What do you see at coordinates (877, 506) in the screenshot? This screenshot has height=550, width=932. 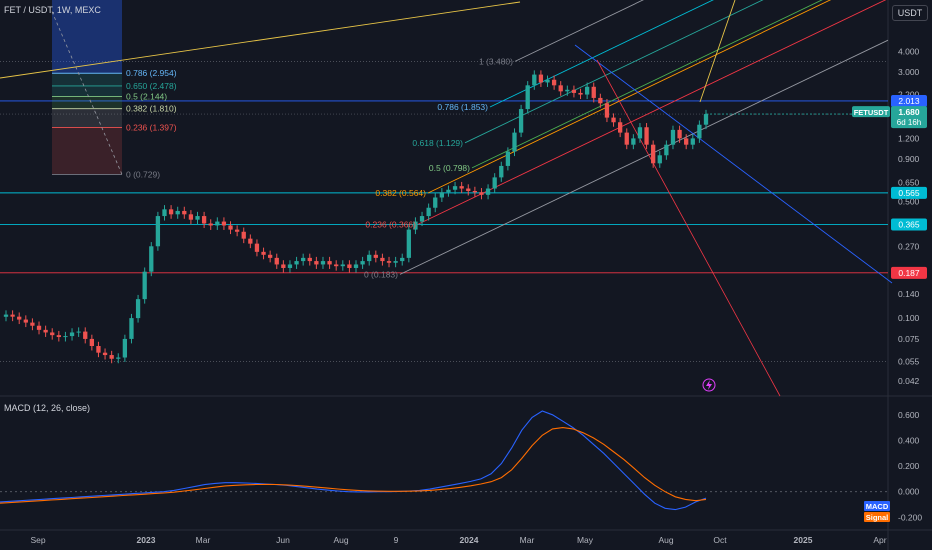 I see `macd-legend-label: MACD` at bounding box center [877, 506].